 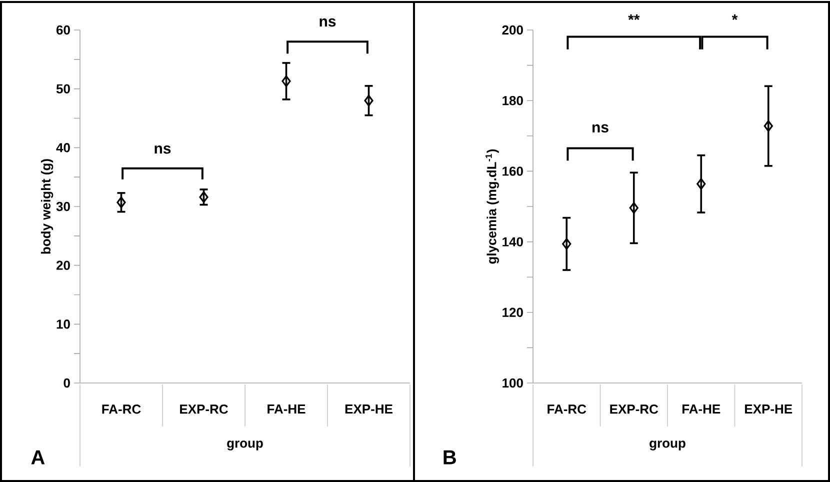 What do you see at coordinates (63, 324) in the screenshot?
I see `y-tick-label: 10` at bounding box center [63, 324].